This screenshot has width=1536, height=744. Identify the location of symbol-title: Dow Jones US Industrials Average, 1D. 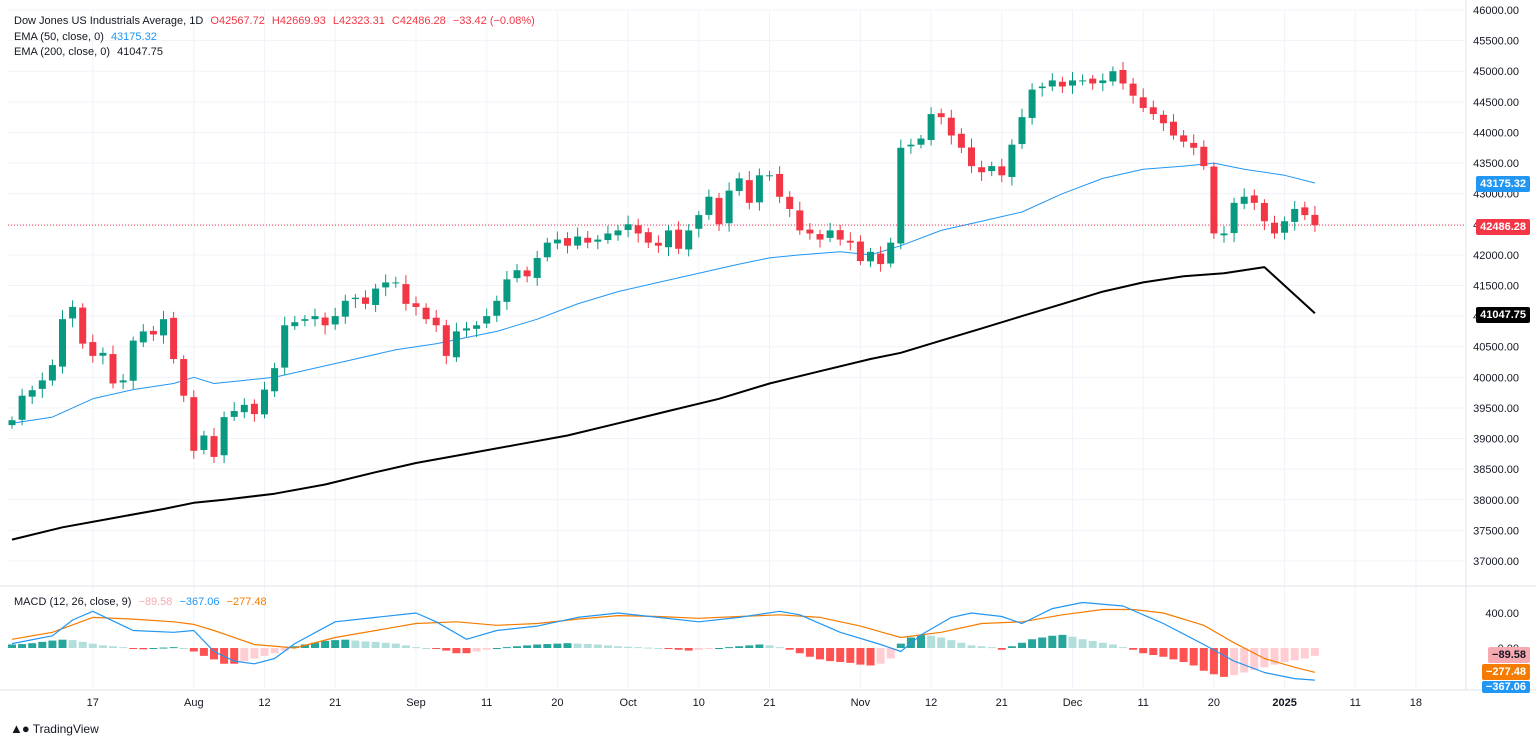
(109, 21).